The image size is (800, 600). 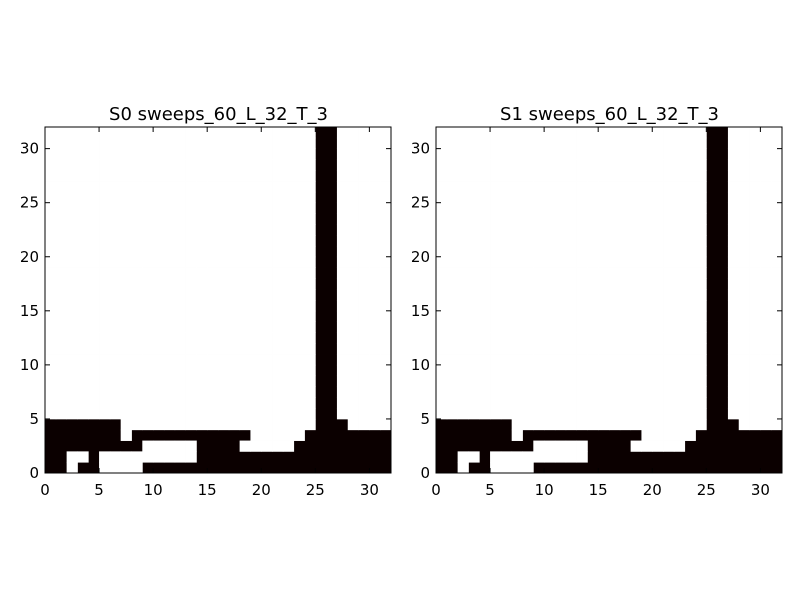 What do you see at coordinates (425, 473) in the screenshot?
I see `y-tick-label: 0` at bounding box center [425, 473].